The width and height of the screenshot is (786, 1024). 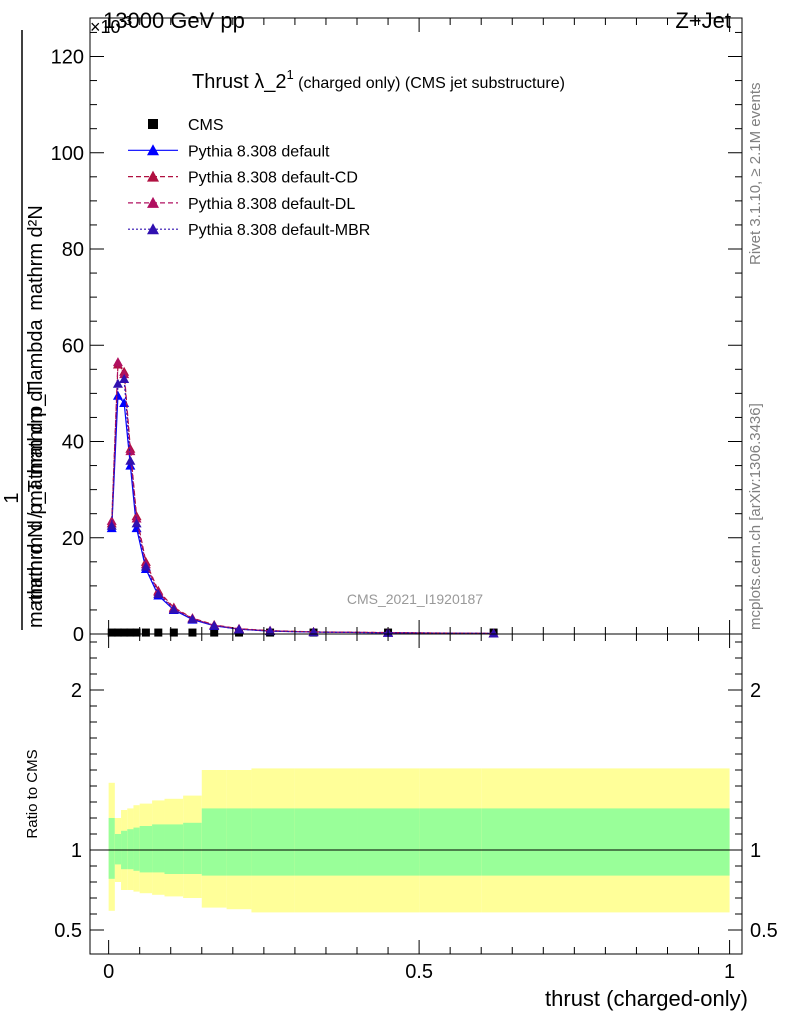 I want to click on main-ytick-label-0: 0, so click(x=78, y=635).